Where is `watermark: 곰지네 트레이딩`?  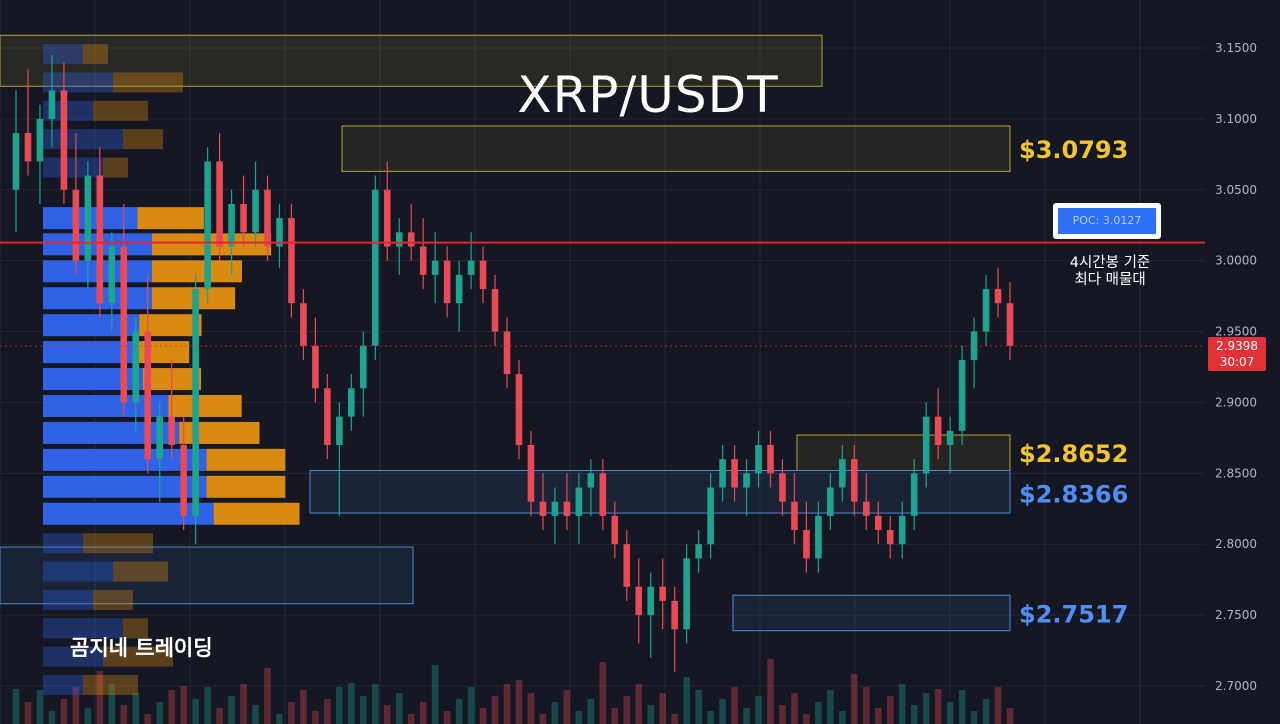
watermark: 곰지네 트레이딩 is located at coordinates (141, 648).